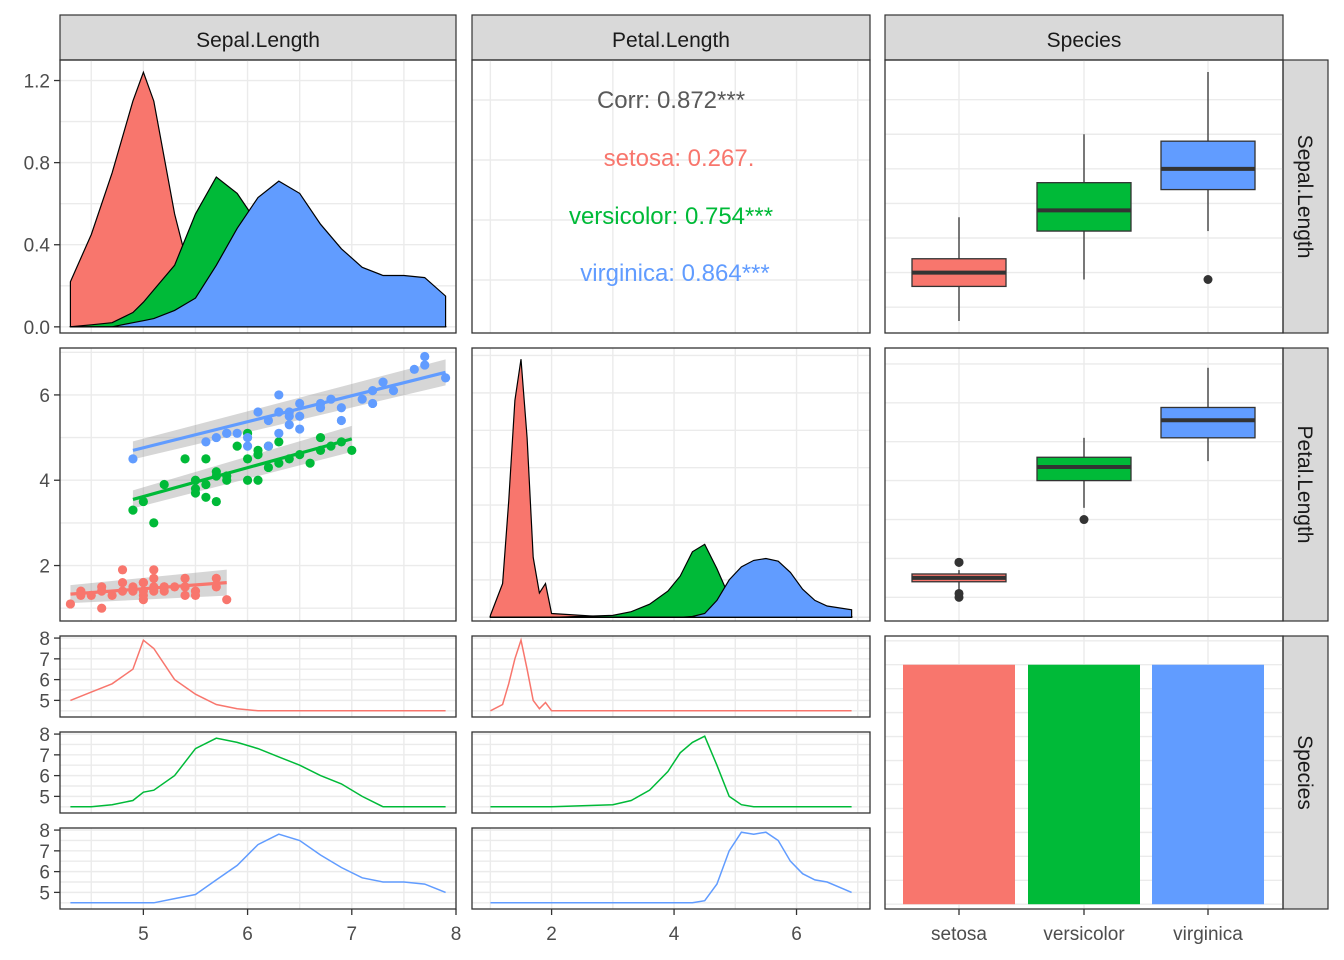 This screenshot has height=960, width=1344. What do you see at coordinates (37, 164) in the screenshot?
I see `y-tick-label: 0.8` at bounding box center [37, 164].